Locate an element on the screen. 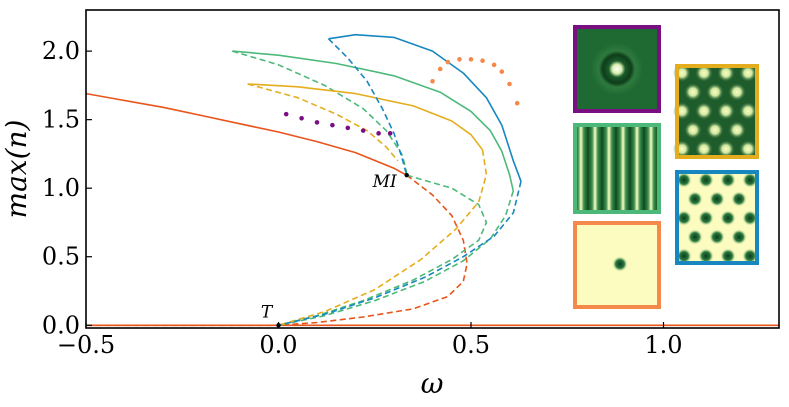 This screenshot has height=407, width=789. annotation-label-1: T is located at coordinates (267, 312).